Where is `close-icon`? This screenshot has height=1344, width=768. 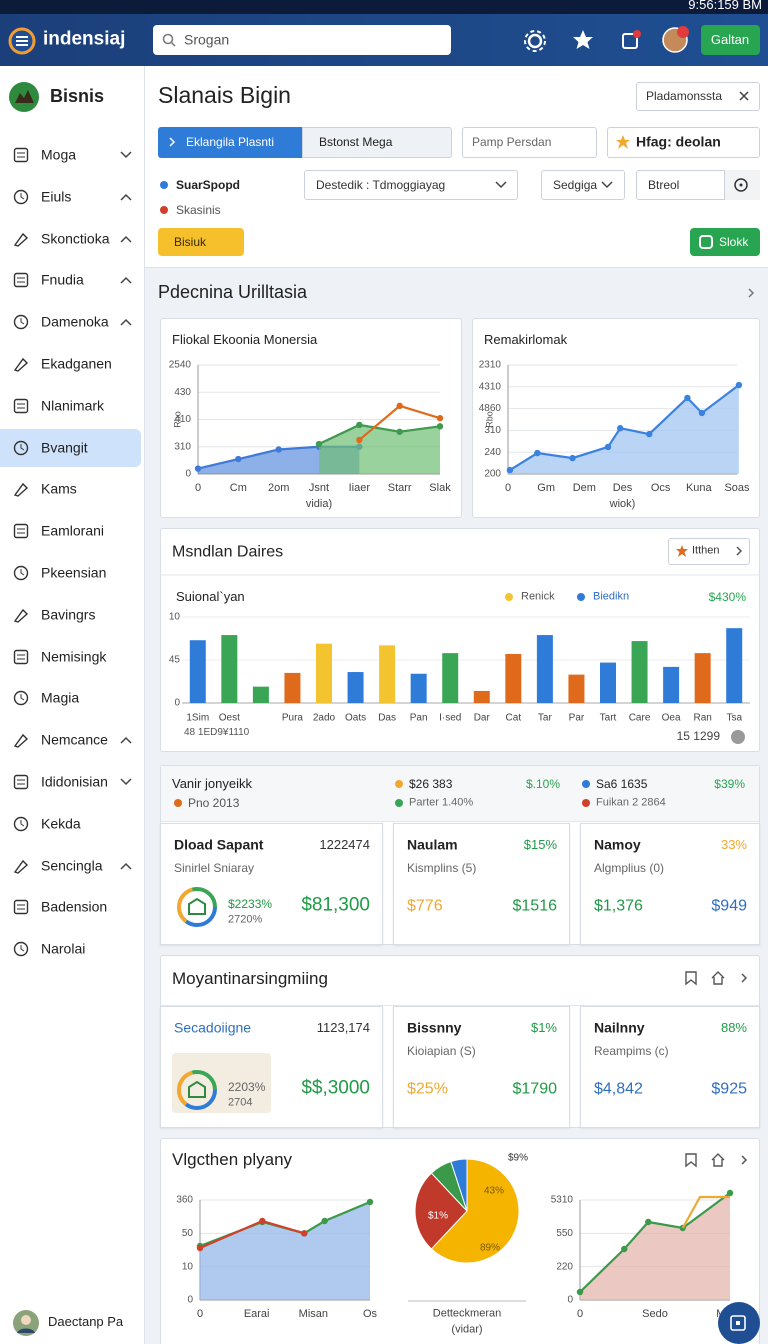
close-icon is located at coordinates (744, 96).